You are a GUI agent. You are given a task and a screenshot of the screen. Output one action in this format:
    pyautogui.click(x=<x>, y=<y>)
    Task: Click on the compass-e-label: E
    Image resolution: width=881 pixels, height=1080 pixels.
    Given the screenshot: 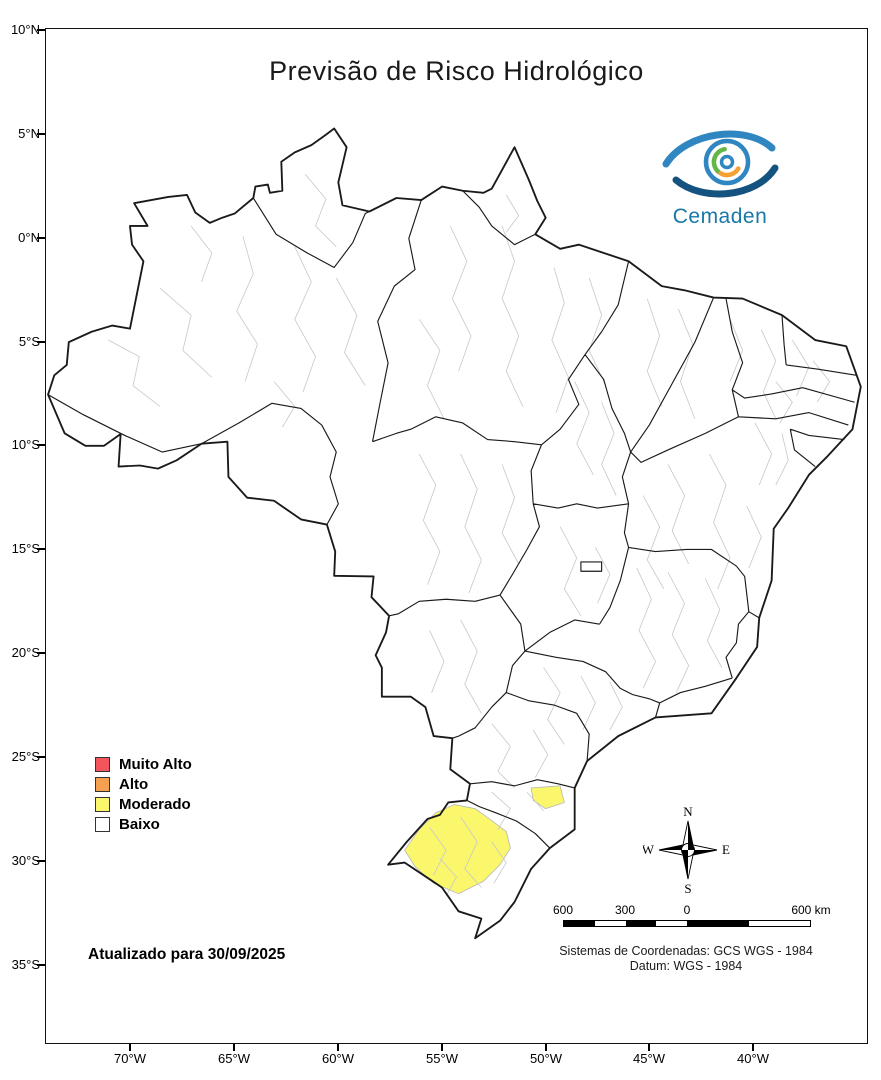 What is the action you would take?
    pyautogui.click(x=726, y=849)
    